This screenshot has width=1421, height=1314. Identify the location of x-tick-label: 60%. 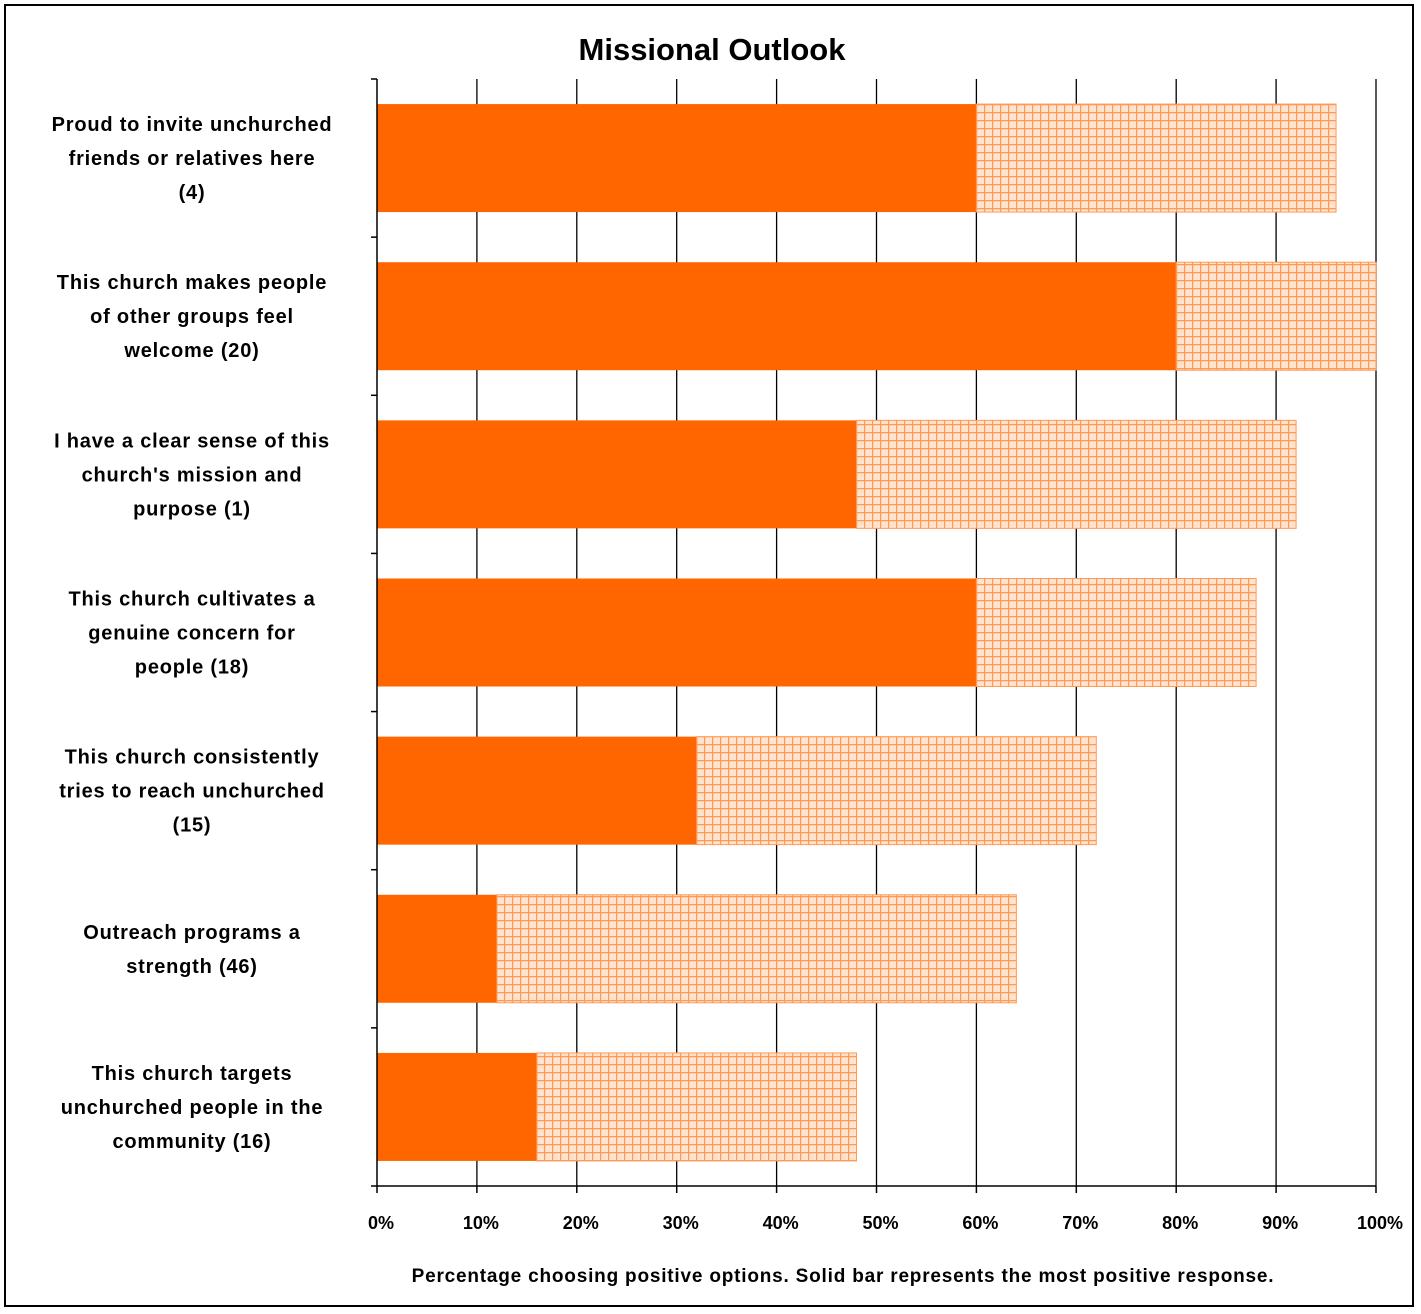
(980, 1223).